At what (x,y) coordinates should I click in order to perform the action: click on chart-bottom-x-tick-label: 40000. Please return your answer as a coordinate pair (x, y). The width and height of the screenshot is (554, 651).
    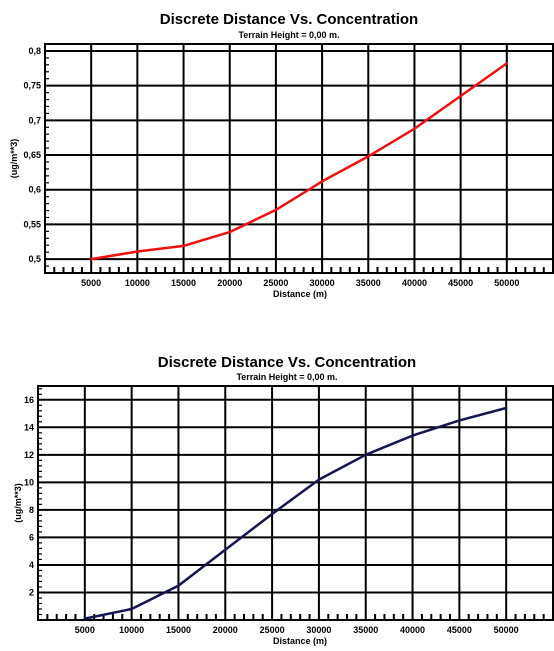
    Looking at the image, I should click on (412, 630).